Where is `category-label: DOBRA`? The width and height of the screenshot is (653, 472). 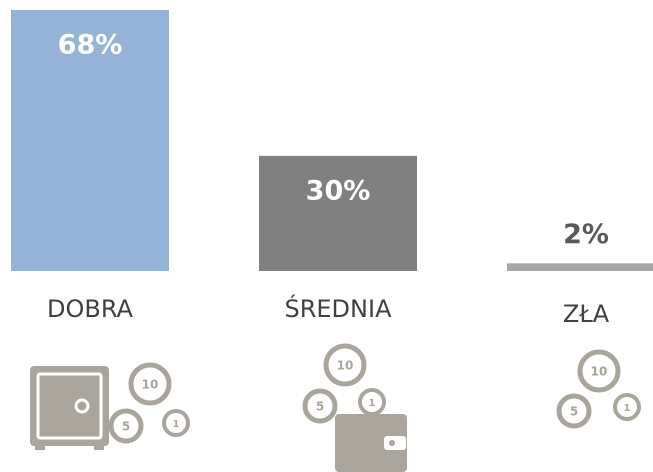 category-label: DOBRA is located at coordinates (90, 309).